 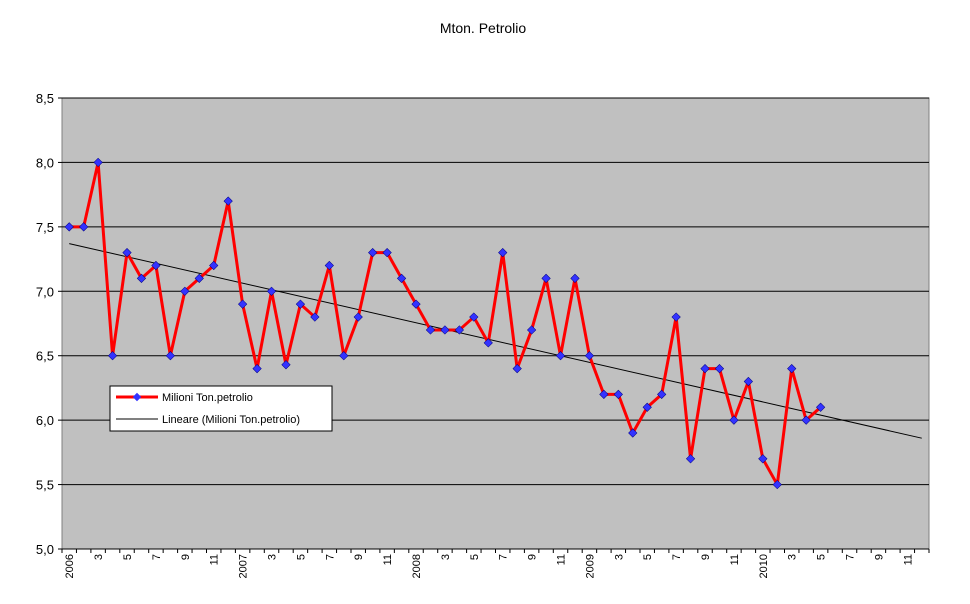 I want to click on y-tick-label: 6,5, so click(x=45, y=356).